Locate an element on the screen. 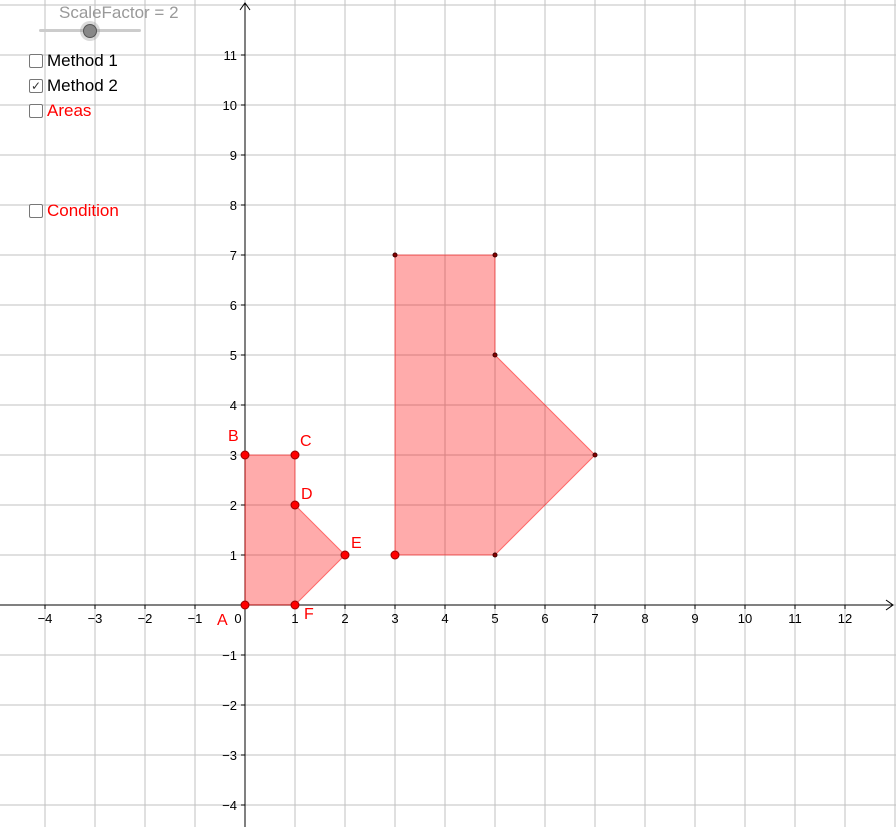  point-C is located at coordinates (295, 455).